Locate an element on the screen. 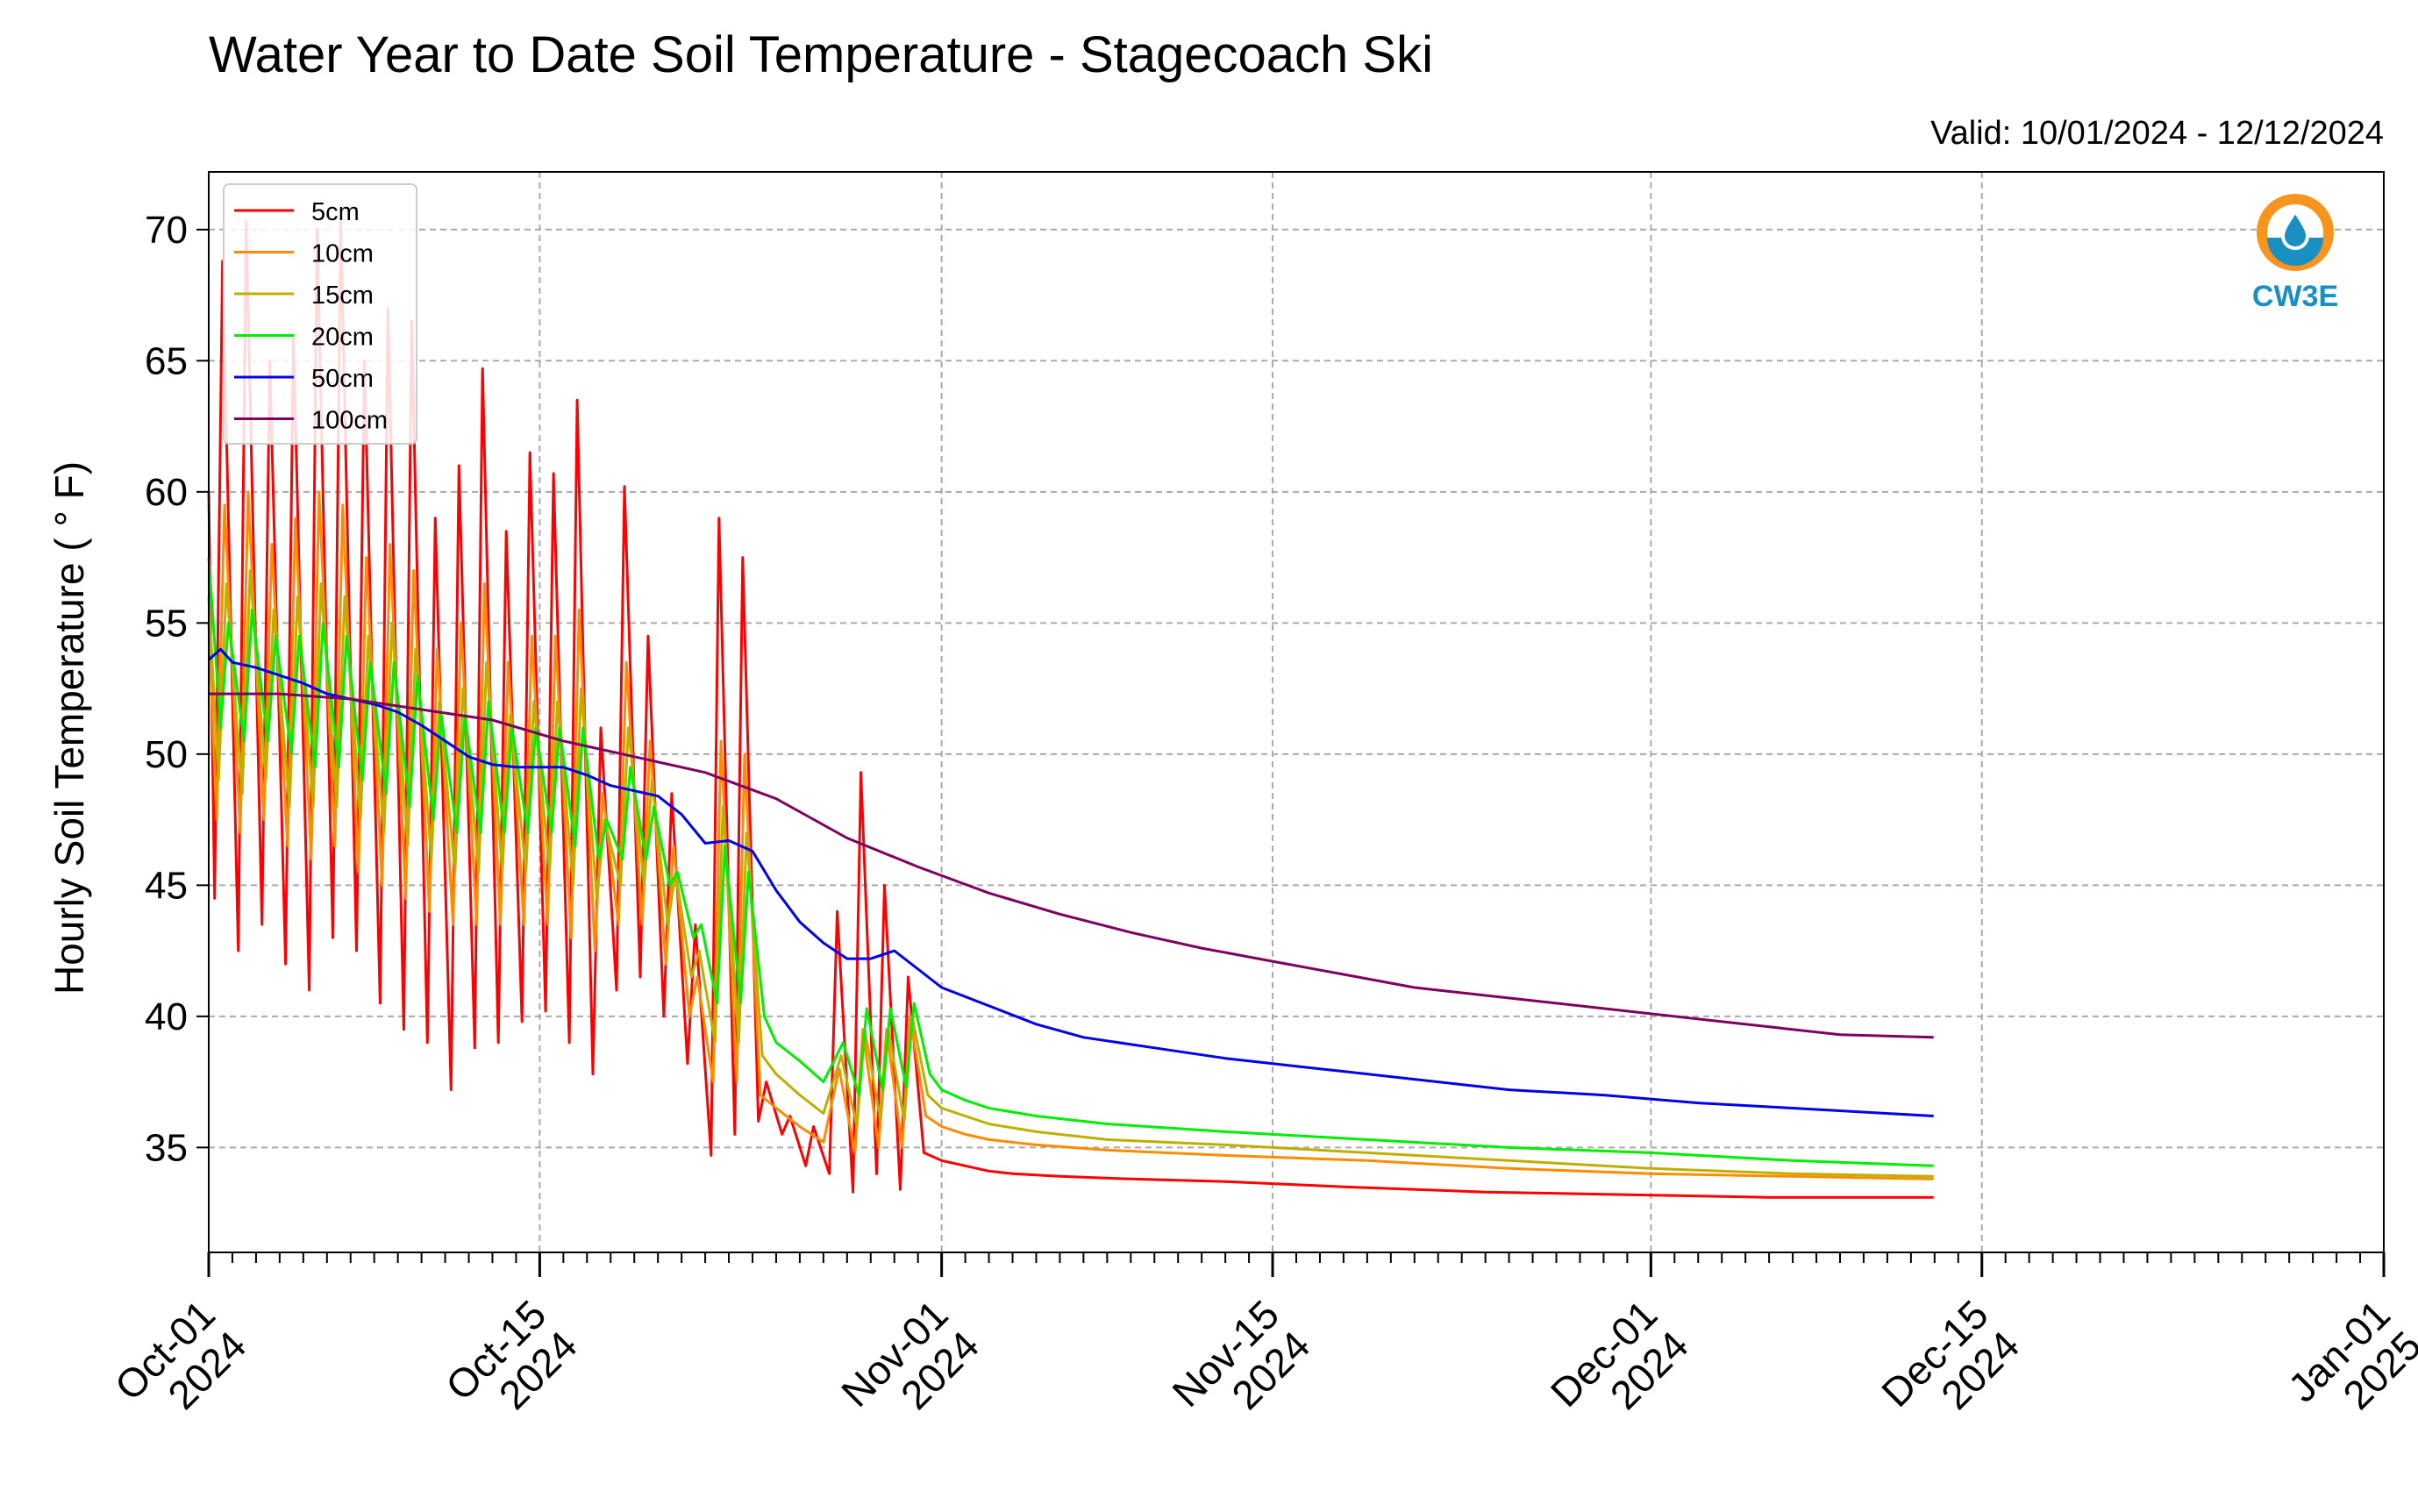 The width and height of the screenshot is (2418, 1512). logo-wave-icon is located at coordinates (2295, 252).